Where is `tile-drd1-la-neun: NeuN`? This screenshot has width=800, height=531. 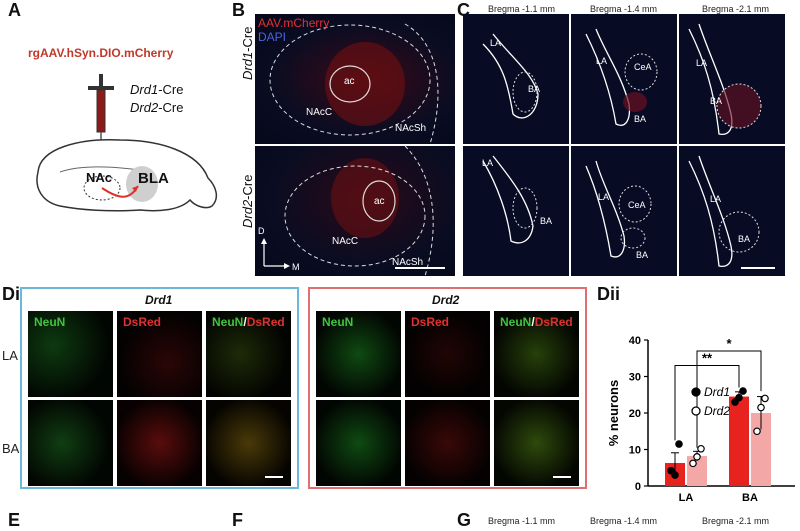 tile-drd1-la-neun: NeuN is located at coordinates (70, 354).